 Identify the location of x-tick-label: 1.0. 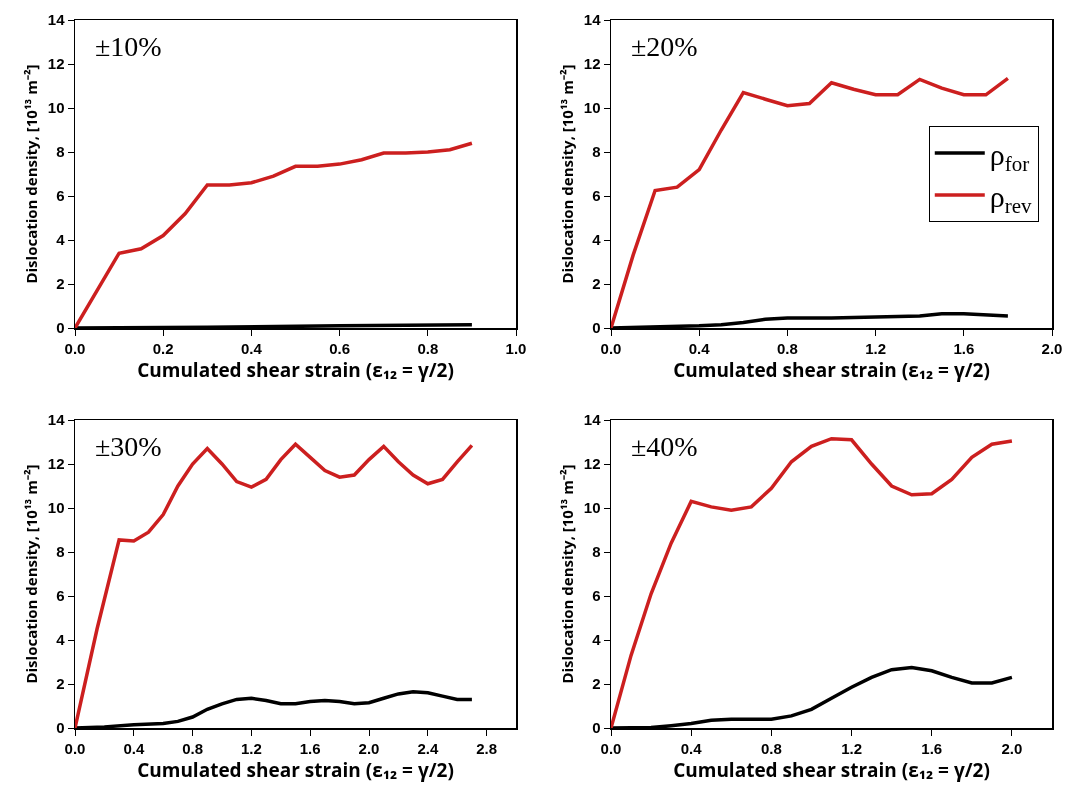
(516, 348).